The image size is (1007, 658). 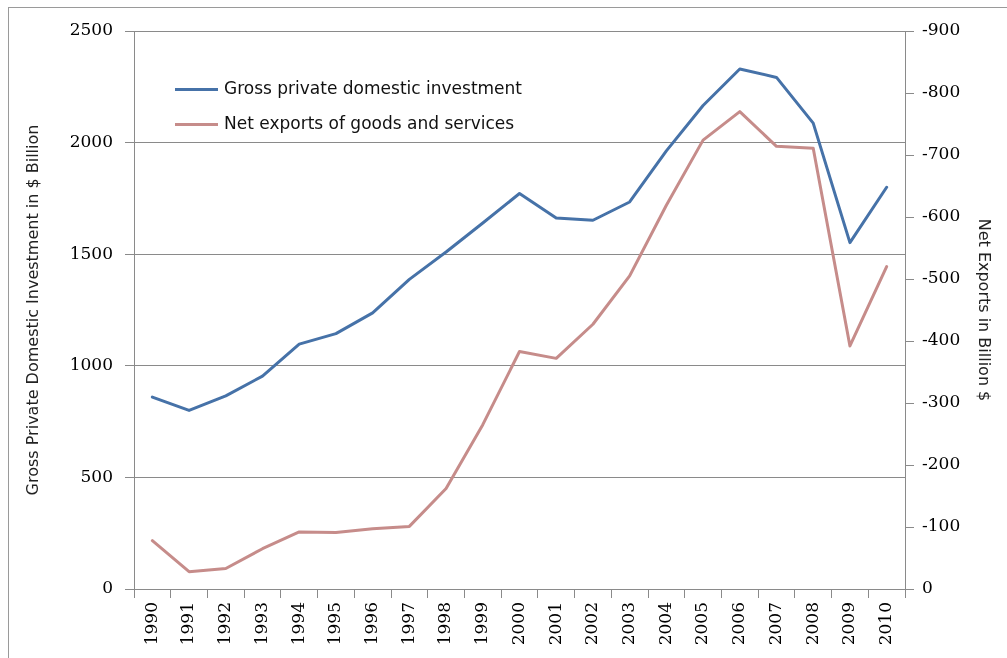 What do you see at coordinates (628, 624) in the screenshot?
I see `x-tick-label: 2003` at bounding box center [628, 624].